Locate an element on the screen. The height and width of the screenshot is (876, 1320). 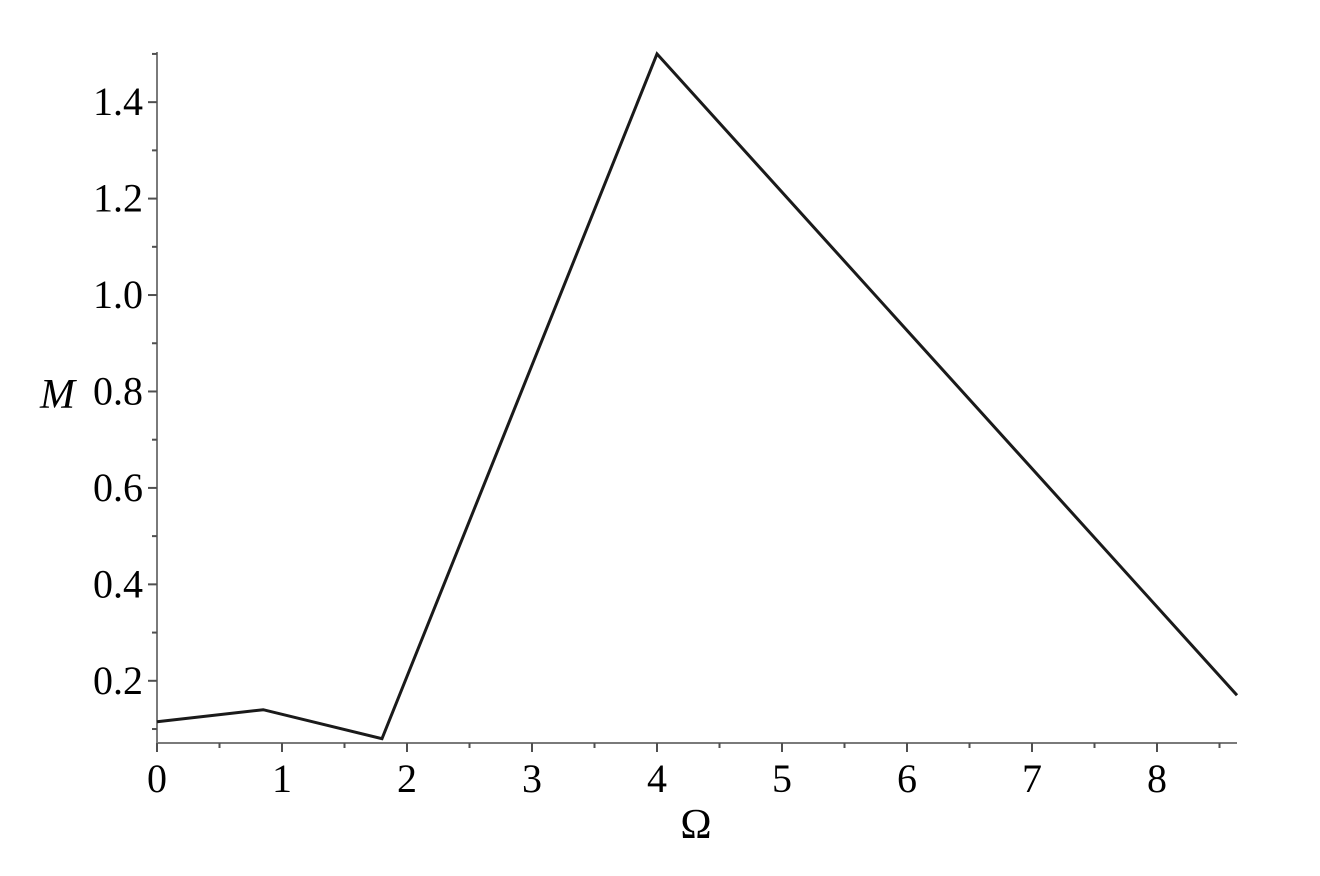
x-tick-label: 3 is located at coordinates (532, 778).